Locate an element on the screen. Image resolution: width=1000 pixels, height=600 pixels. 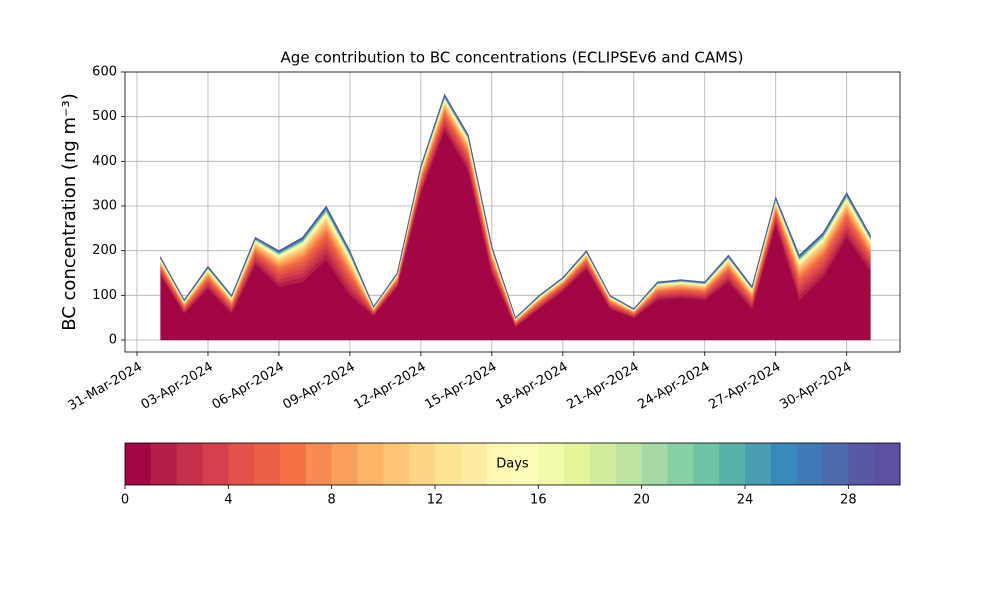
y-tick-label: 0 is located at coordinates (113, 340).